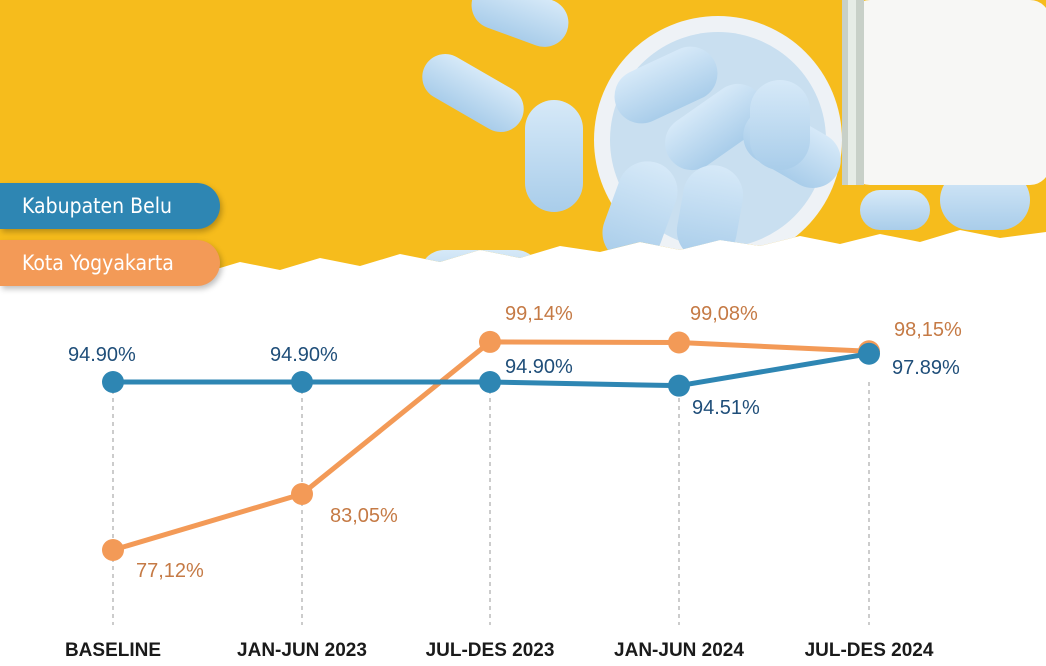 The width and height of the screenshot is (1046, 666). Describe the element at coordinates (679, 650) in the screenshot. I see `x-tick-label-3: JAN-JUN 2024` at that location.